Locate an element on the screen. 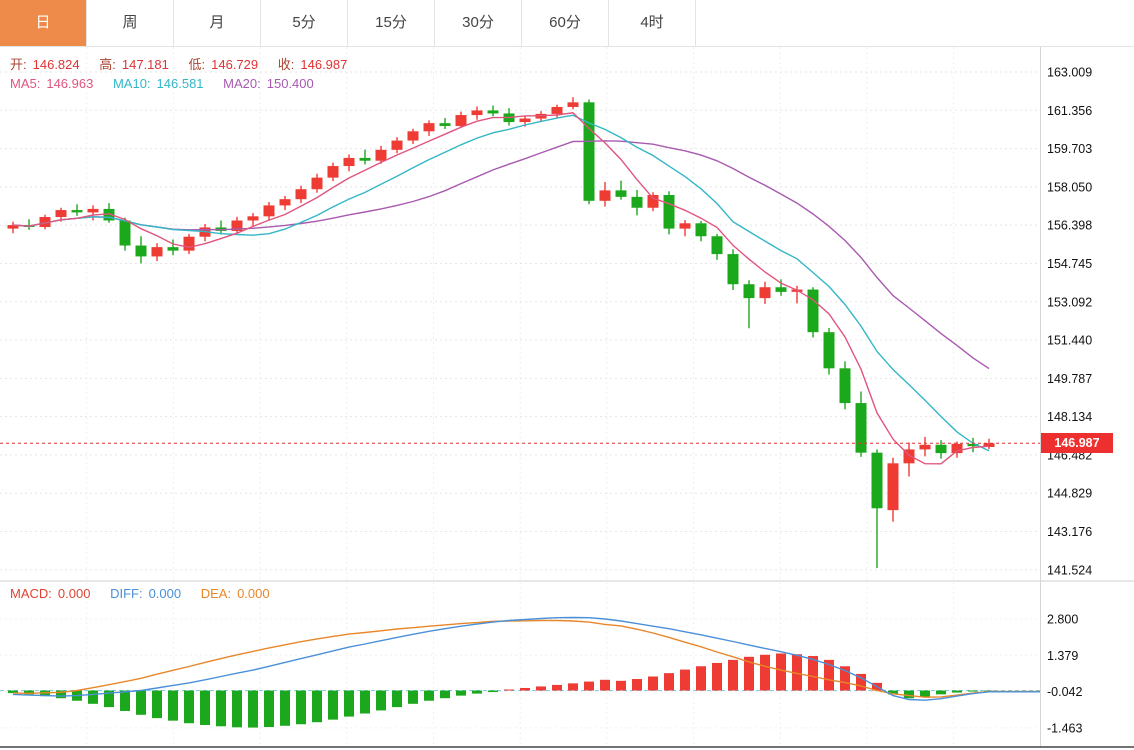  price-axis-label: 141.524 is located at coordinates (1069, 570).